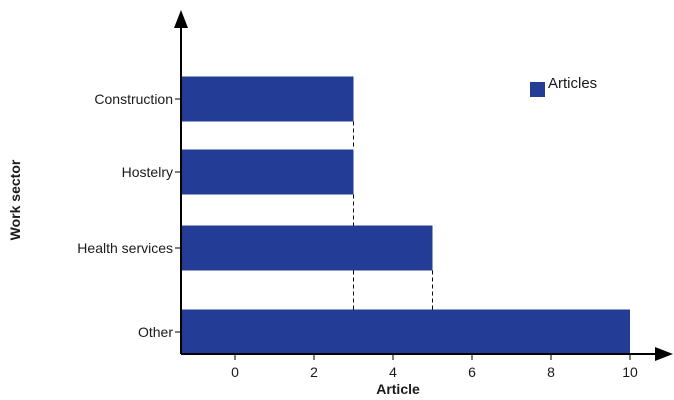 This screenshot has height=400, width=674. What do you see at coordinates (630, 372) in the screenshot?
I see `x-tick-label-10: 10` at bounding box center [630, 372].